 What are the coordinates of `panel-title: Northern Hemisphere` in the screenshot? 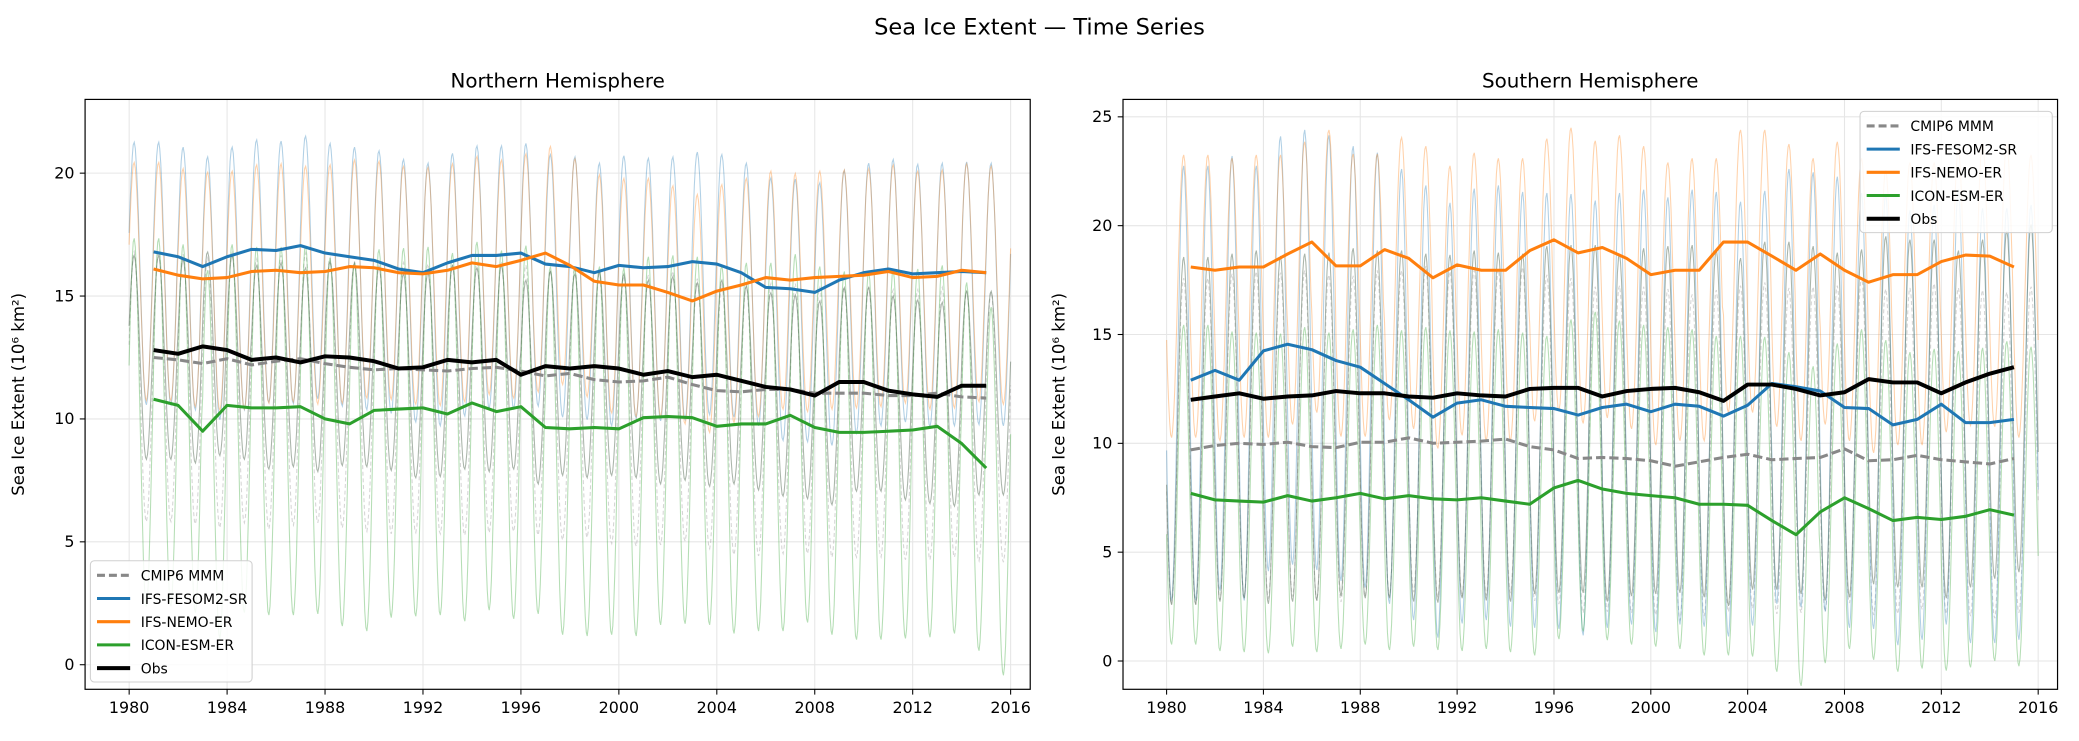 It's located at (557, 80).